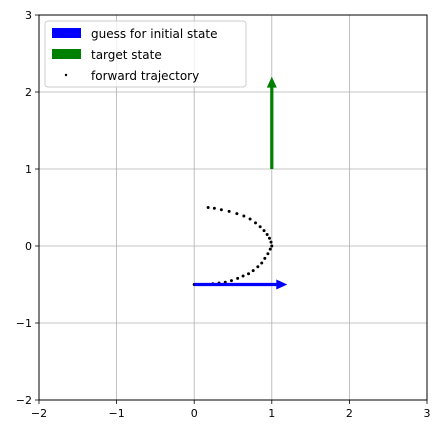 The height and width of the screenshot is (434, 442). Describe the element at coordinates (240, 183) in the screenshot. I see `data-layer` at that location.